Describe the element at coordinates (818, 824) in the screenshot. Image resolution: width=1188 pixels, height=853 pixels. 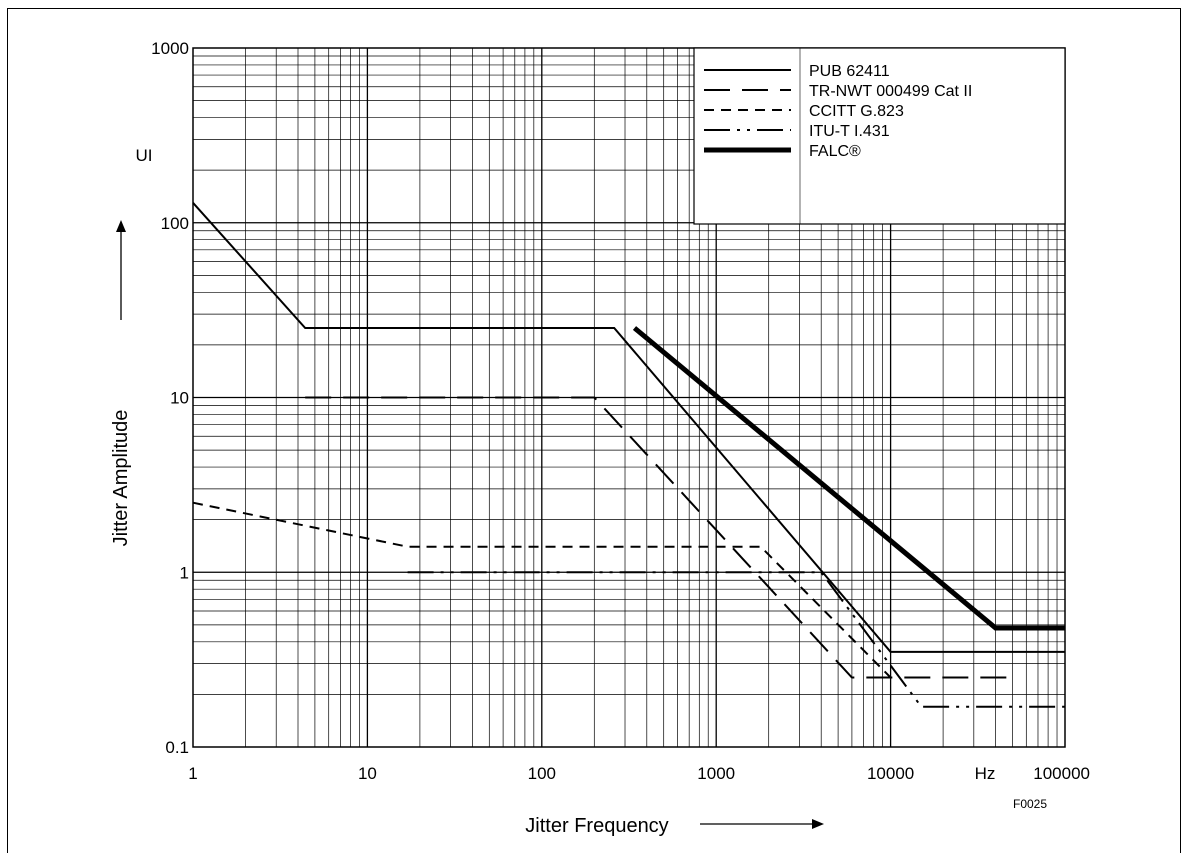
I see `x-axis-arrowhead` at that location.